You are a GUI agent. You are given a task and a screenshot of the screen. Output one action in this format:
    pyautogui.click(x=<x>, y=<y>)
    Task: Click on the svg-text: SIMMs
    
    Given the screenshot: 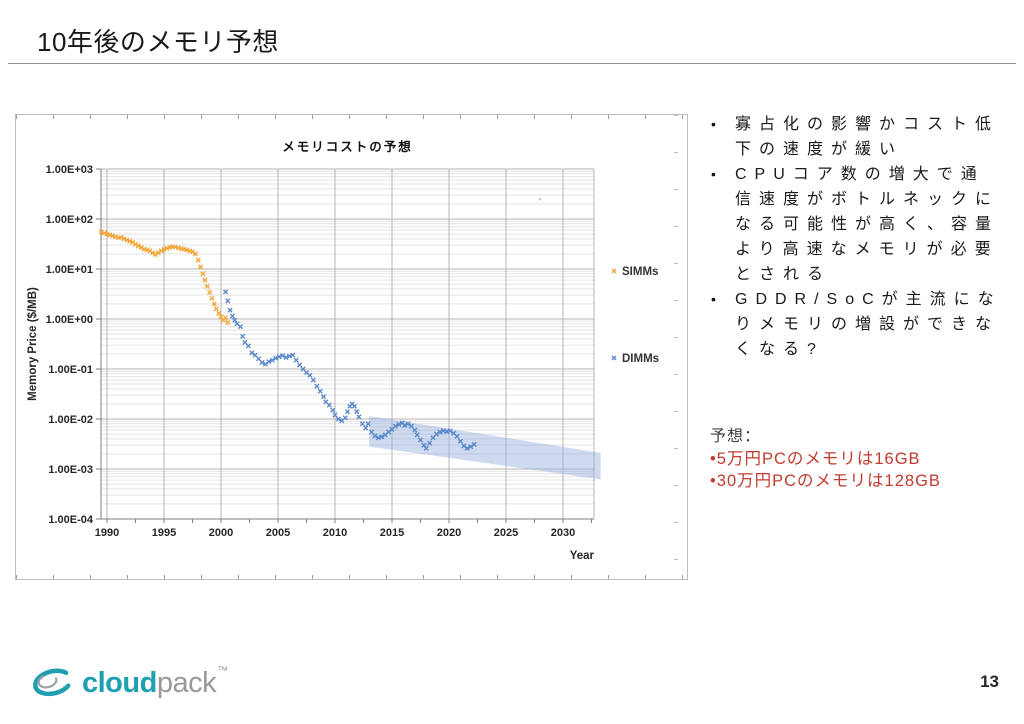 What is the action you would take?
    pyautogui.click(x=640, y=272)
    